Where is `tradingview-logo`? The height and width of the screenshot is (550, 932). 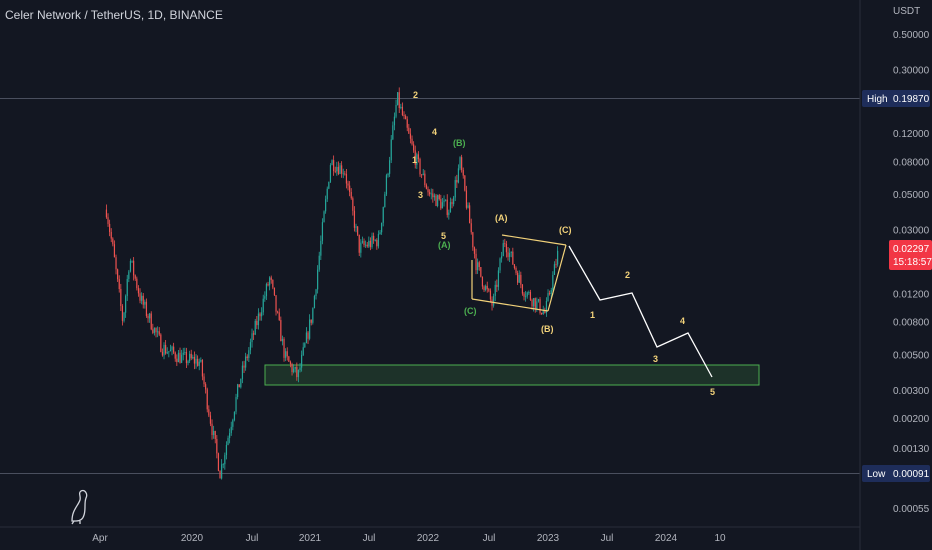
tradingview-logo is located at coordinates (79, 507).